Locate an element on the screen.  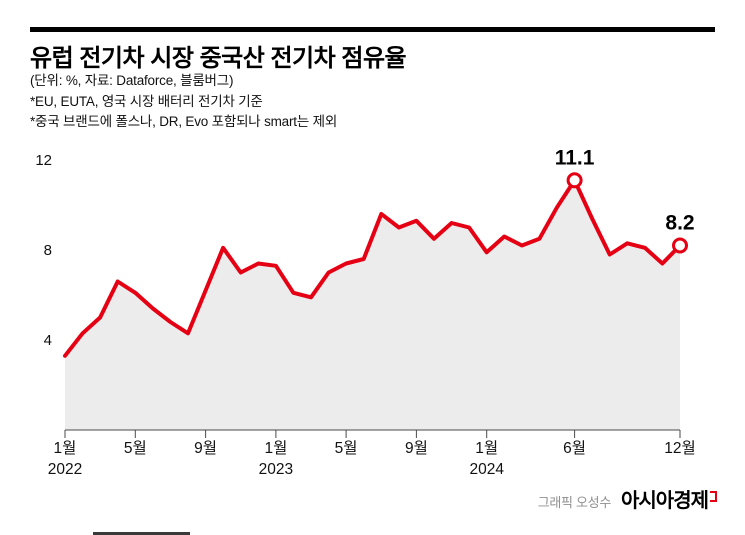
annotation-label: 11.1 is located at coordinates (575, 157).